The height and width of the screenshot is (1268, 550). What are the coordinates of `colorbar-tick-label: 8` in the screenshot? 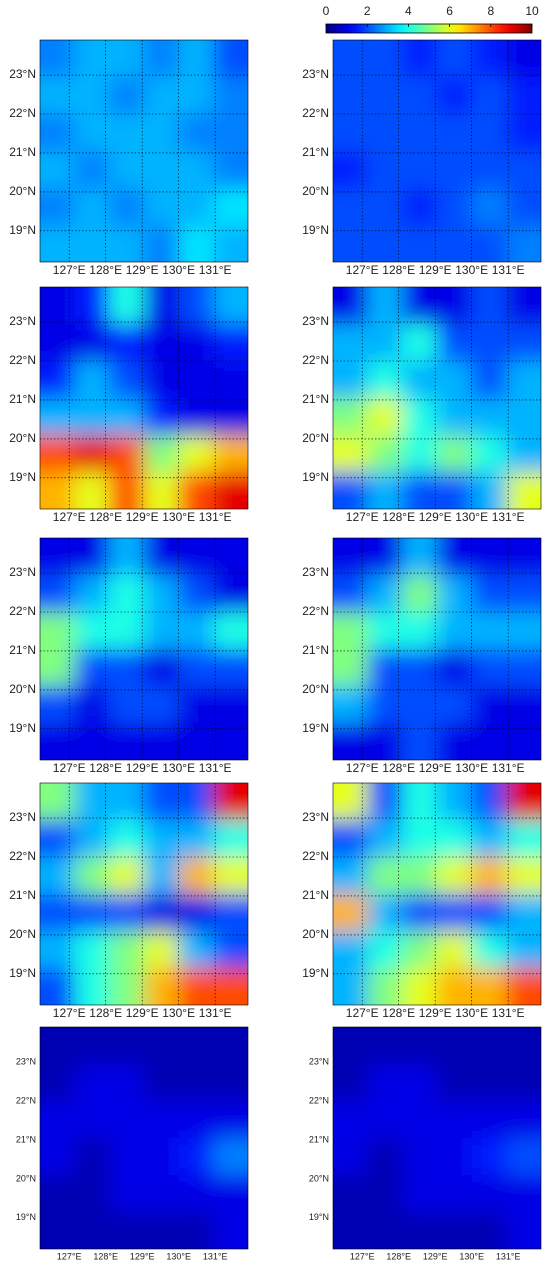 It's located at (490, 11).